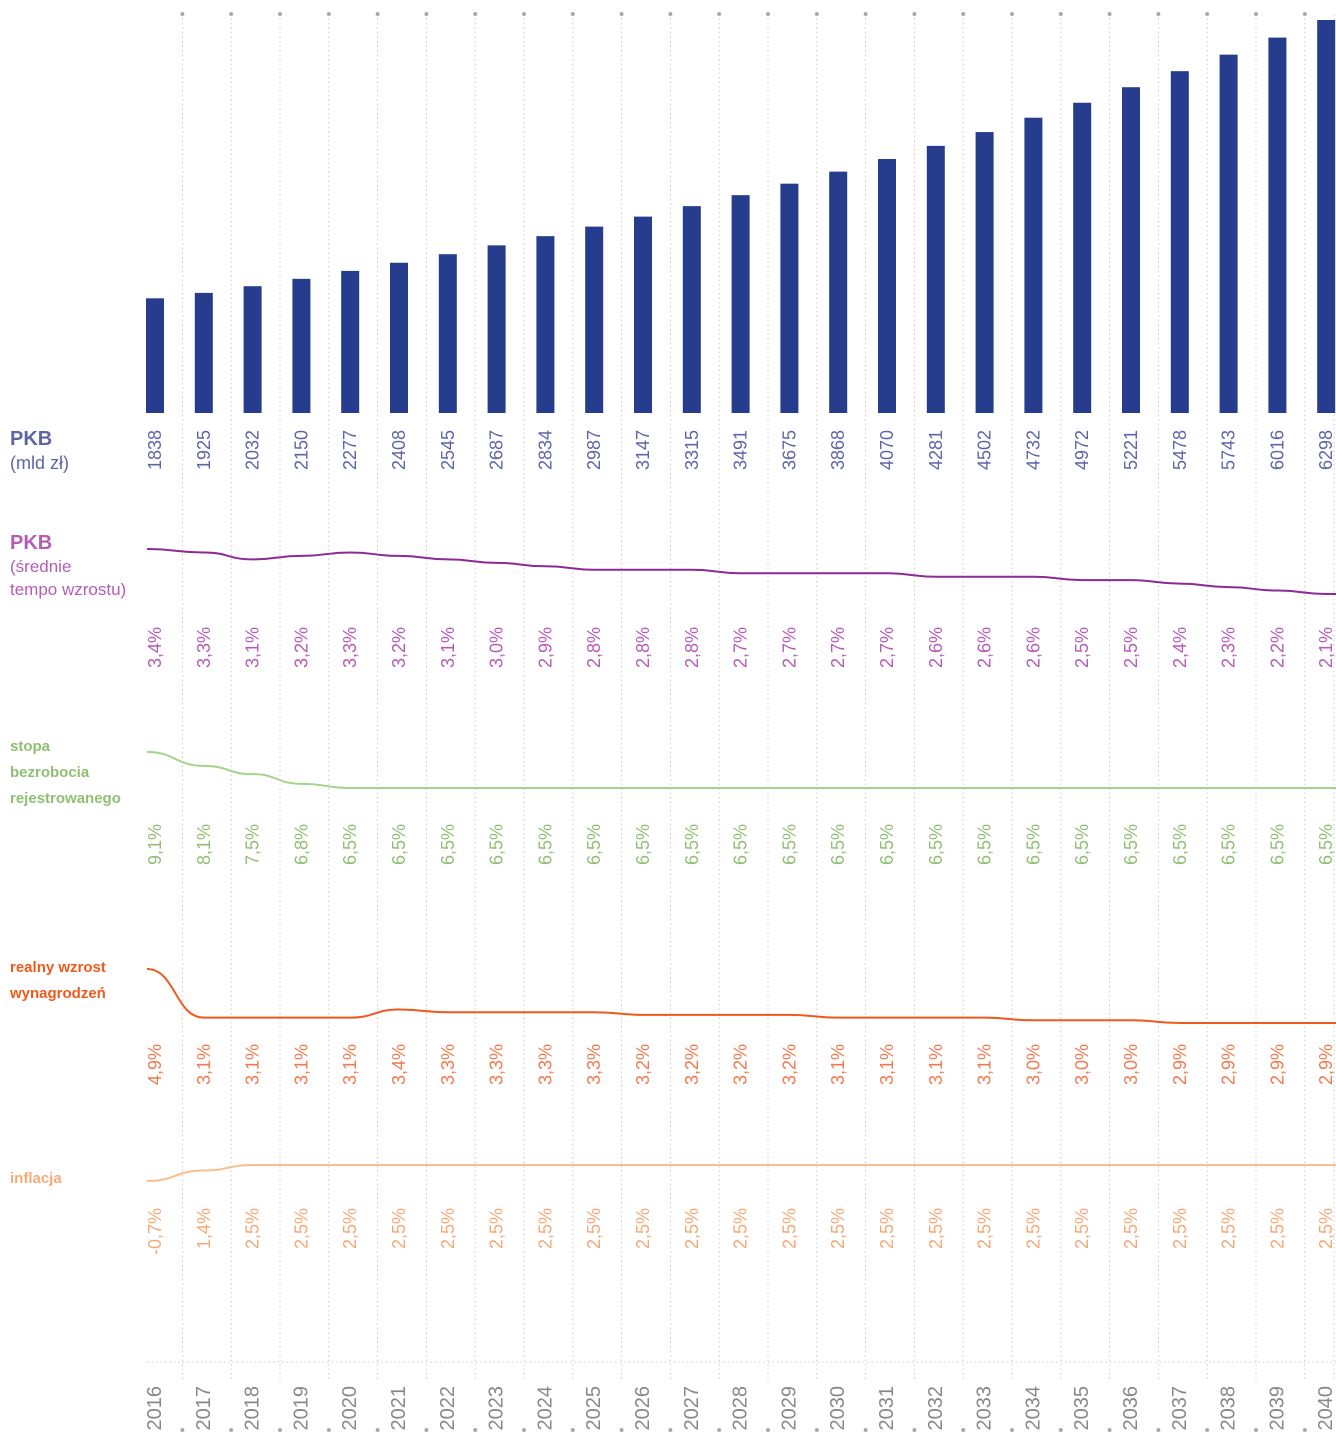  Describe the element at coordinates (1131, 1064) in the screenshot. I see `wages-value-label: 3,0%` at that location.